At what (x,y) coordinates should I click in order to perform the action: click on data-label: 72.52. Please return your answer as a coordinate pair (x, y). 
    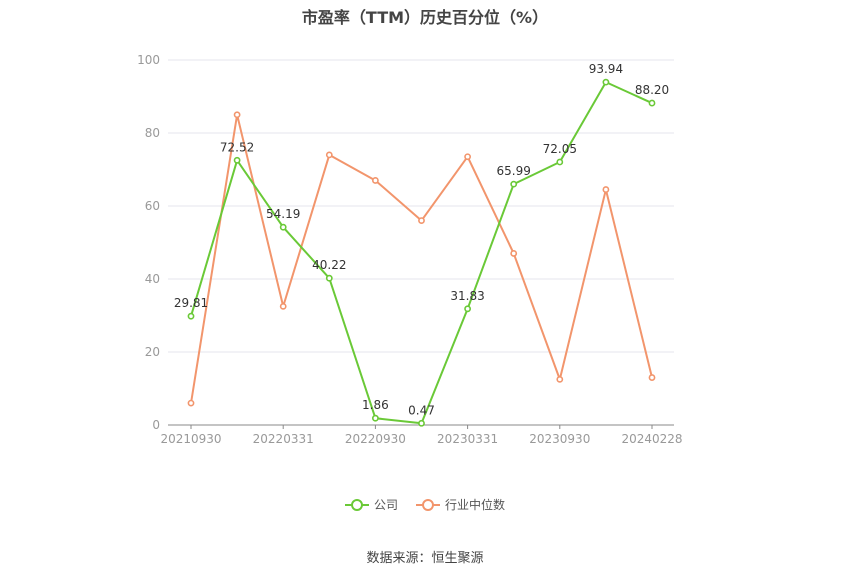
    Looking at the image, I should click on (237, 147).